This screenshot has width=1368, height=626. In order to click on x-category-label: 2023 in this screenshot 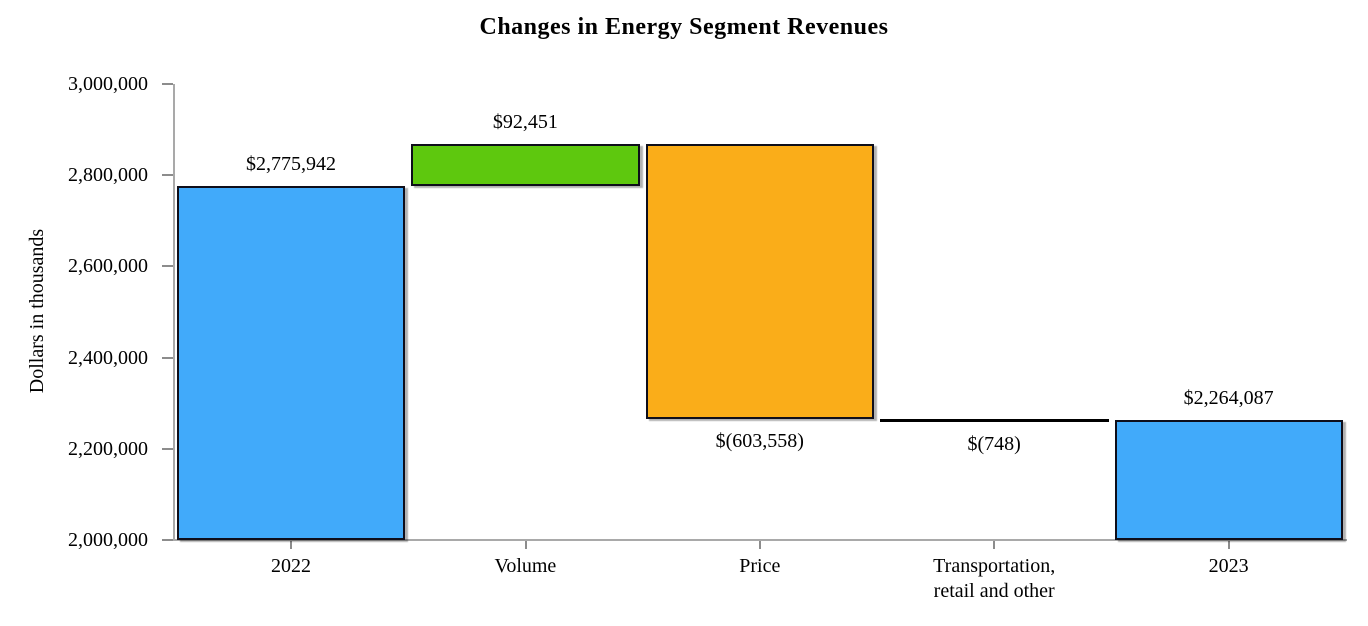, I will do `click(1228, 566)`.